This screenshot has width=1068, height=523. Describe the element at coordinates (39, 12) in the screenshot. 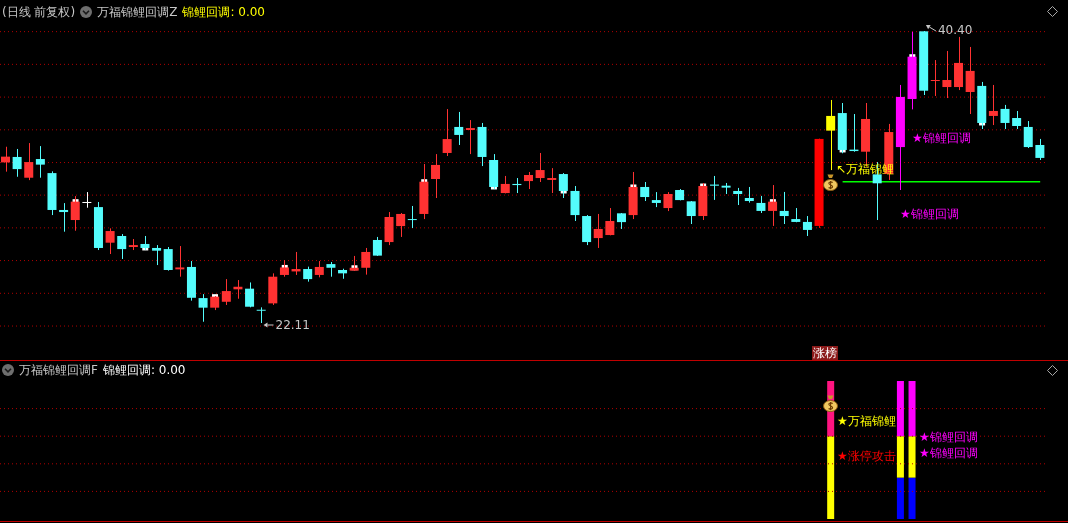

I see `chart-title: (日线 前复权)` at that location.